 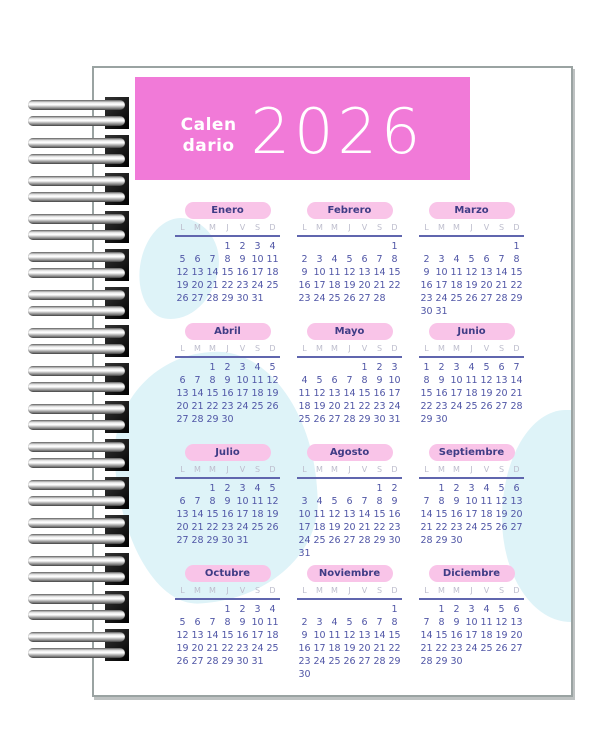 I want to click on cover-title-band: Calen dario 2026, so click(x=302, y=128).